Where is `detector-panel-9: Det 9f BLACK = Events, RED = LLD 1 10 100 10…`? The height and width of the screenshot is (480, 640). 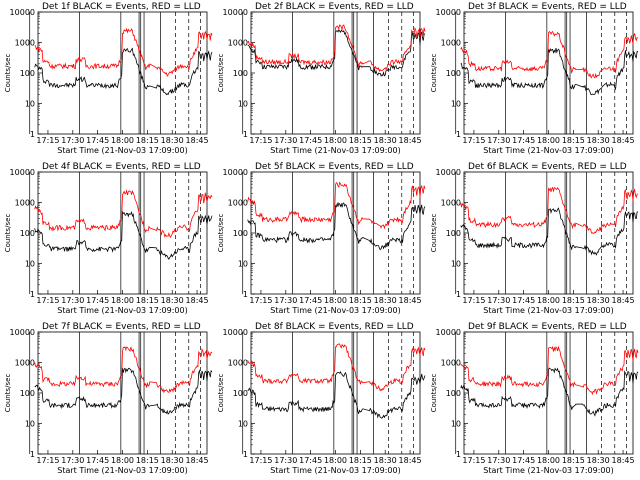
detector-panel-9: Det 9f BLACK = Events, RED = LLD 1 10 100 10… is located at coordinates (532, 400).